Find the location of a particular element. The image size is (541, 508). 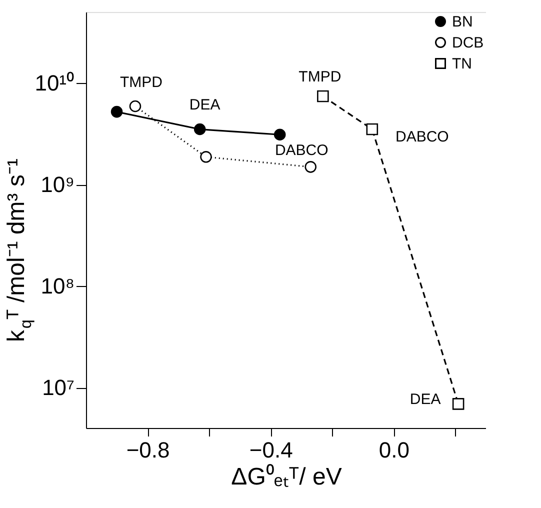

y-tick-label: 10⁷ is located at coordinates (58, 387).